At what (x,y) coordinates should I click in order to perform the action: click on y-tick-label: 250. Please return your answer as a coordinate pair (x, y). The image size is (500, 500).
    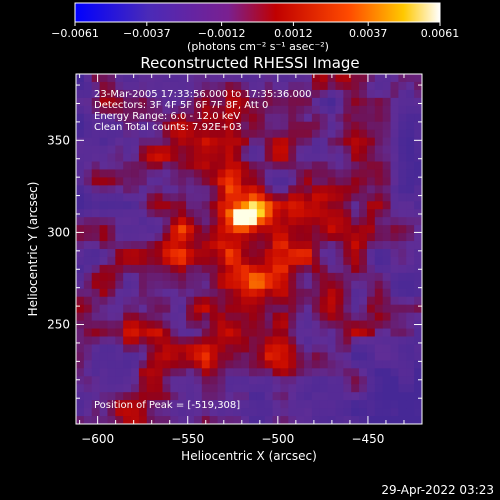
    Looking at the image, I should click on (58, 325).